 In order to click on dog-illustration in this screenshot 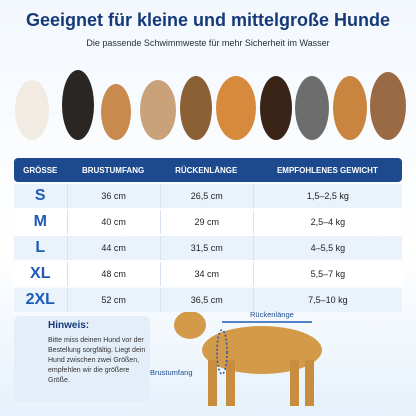, I will do `click(248, 358)`.